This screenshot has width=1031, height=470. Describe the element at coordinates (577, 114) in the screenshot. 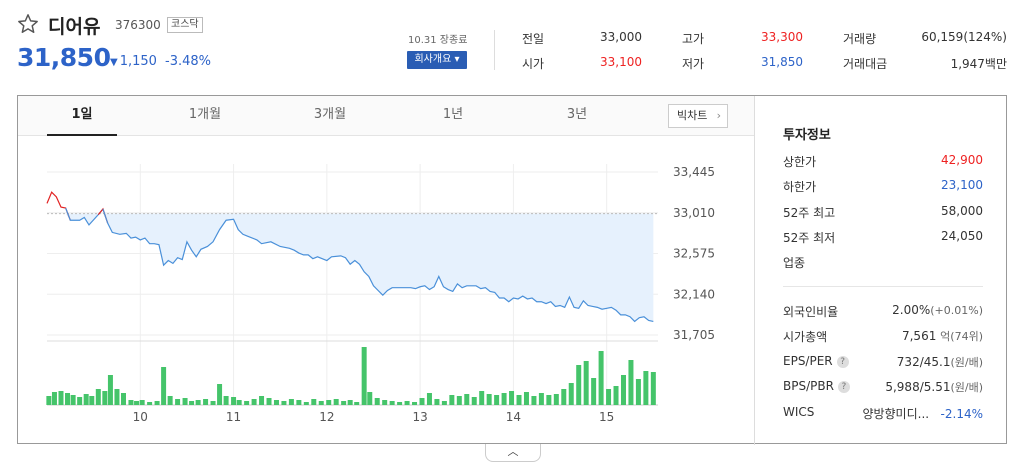

I see `tab-3y: 3년` at that location.